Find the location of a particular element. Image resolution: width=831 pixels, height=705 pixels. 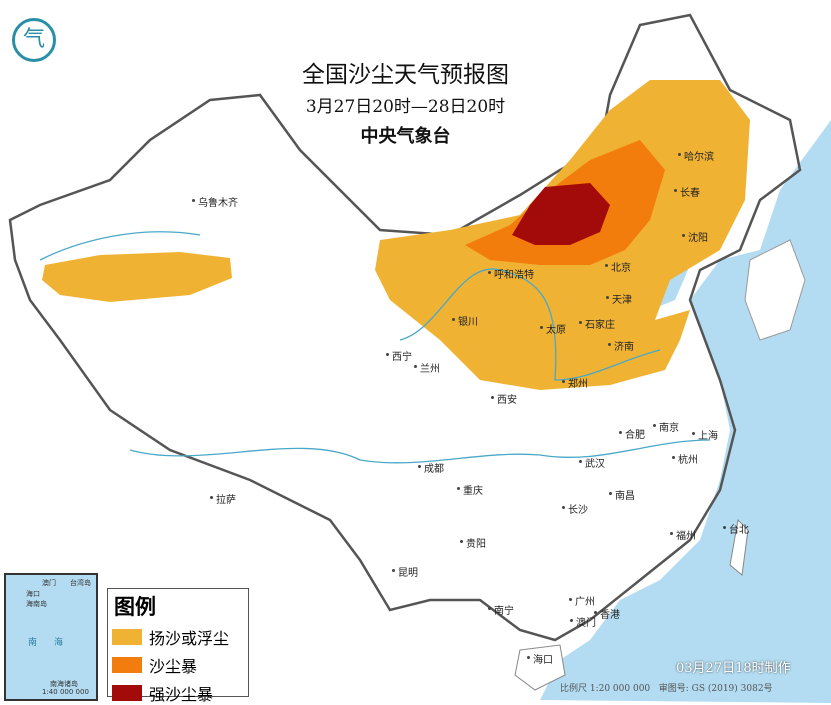

inset-label: 1:40 000 000 is located at coordinates (65, 692).